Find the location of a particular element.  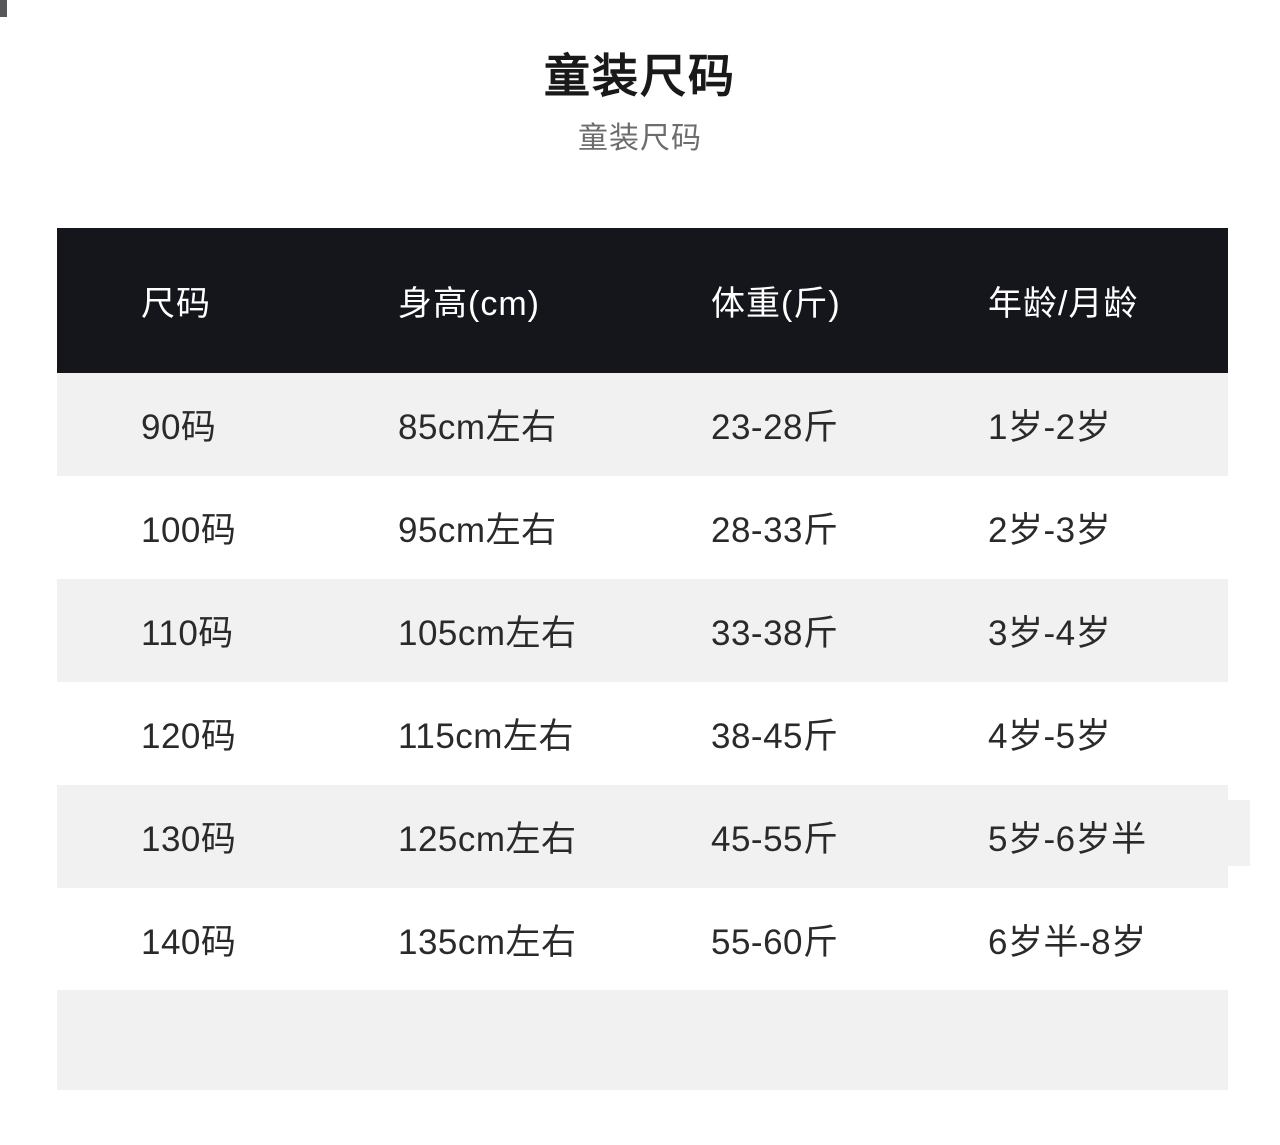

cell-weight: 38-45斤 is located at coordinates (802, 733).